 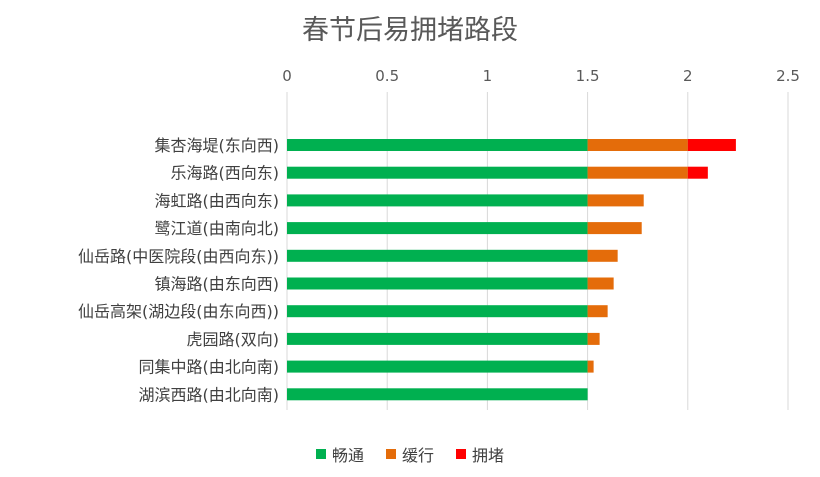 I want to click on category-label: 仙岳高架(湖边段(由东向西)), so click(x=178, y=311).